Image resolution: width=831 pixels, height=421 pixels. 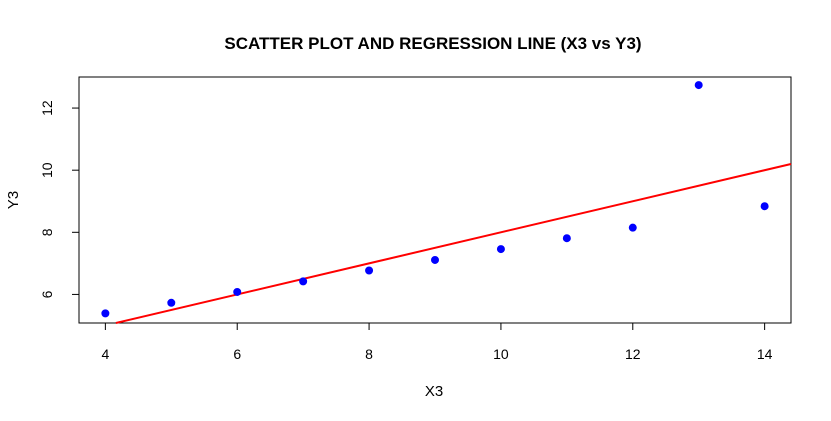 I want to click on x-tick-label: 4, so click(x=105, y=354).